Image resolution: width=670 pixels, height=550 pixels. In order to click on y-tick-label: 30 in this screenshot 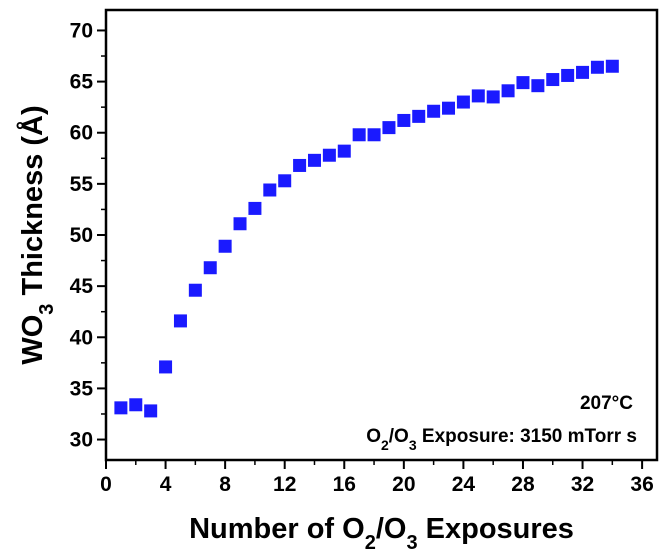, I will do `click(81, 440)`.